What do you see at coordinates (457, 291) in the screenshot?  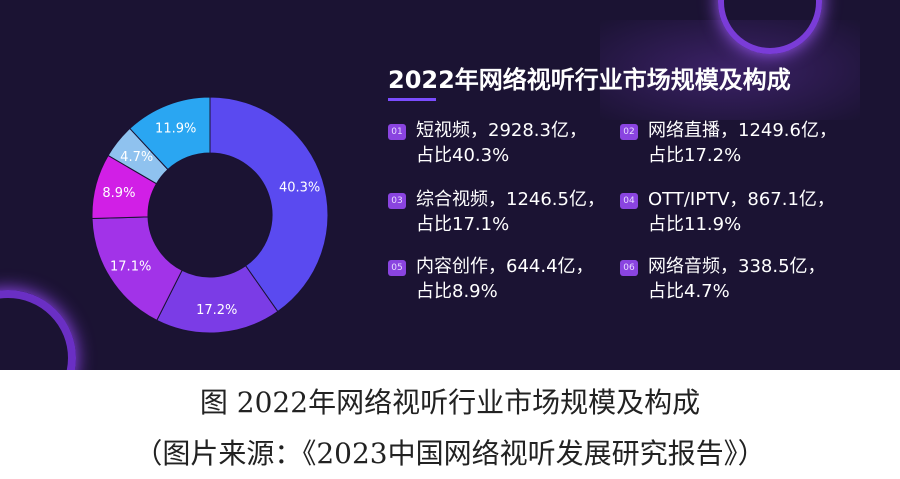 I see `legend-line: 占比8.9%` at bounding box center [457, 291].